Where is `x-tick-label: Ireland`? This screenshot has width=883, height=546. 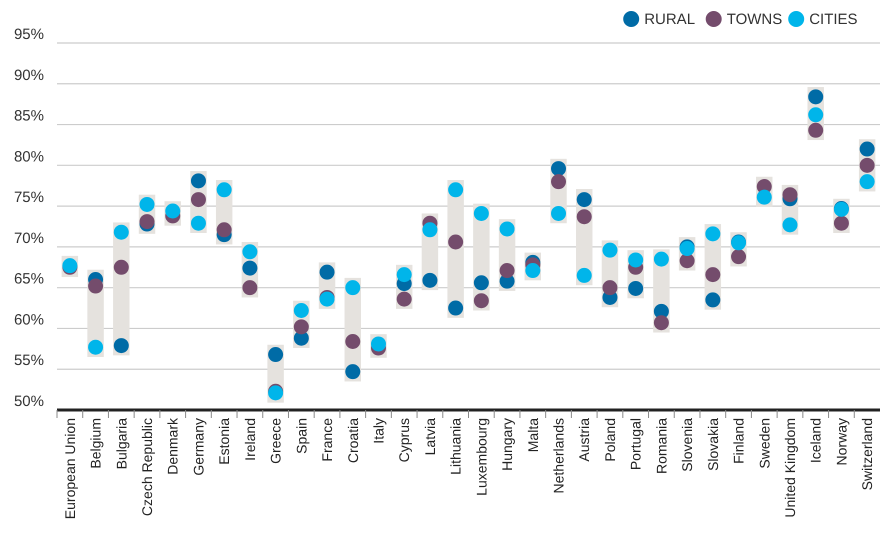
x-tick-label: Ireland is located at coordinates (250, 439).